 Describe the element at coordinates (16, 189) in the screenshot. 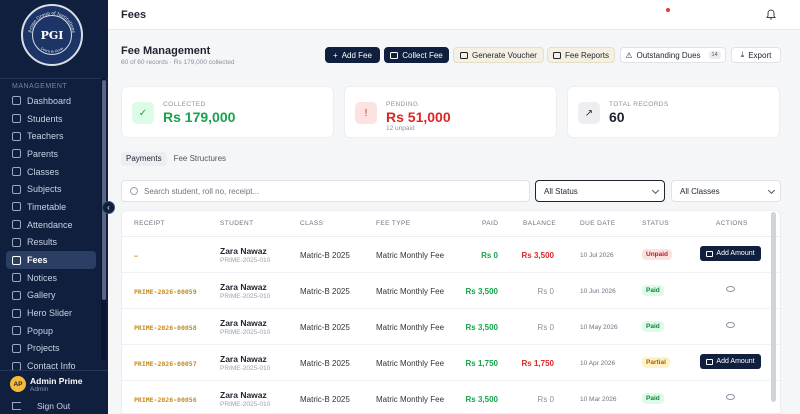

I see `subjects-icon` at that location.